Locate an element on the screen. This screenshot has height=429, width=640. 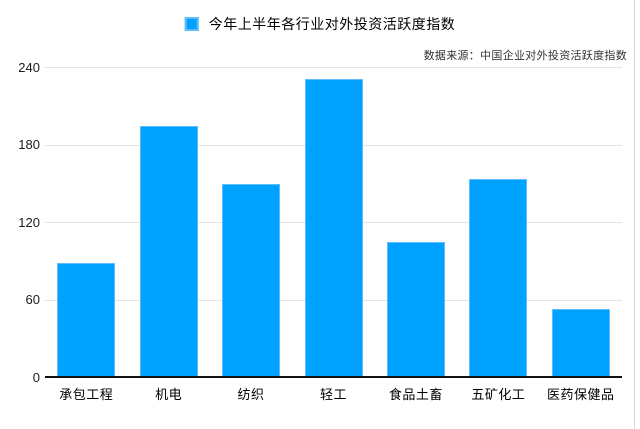
bar-机电 is located at coordinates (168, 251).